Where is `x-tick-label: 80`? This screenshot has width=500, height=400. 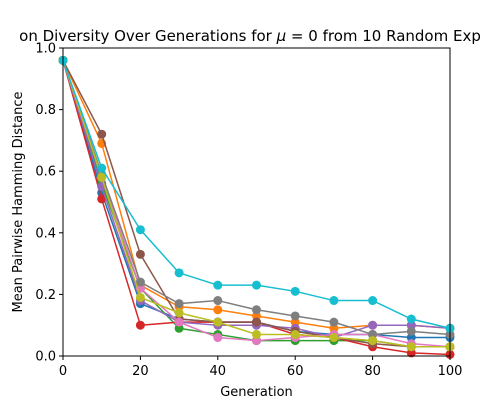 x-tick-label: 80 is located at coordinates (372, 371).